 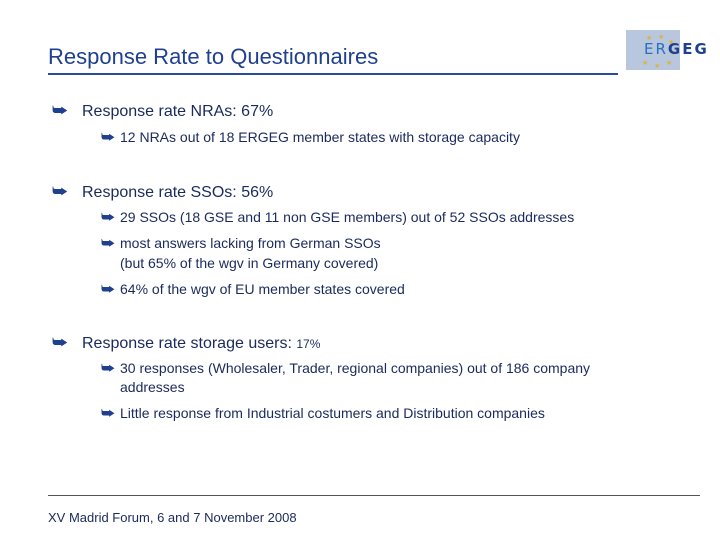 What do you see at coordinates (249, 263) in the screenshot?
I see `sub-bullet-german-ssos-continued: (but 65% of the wgv in Germany covered)` at bounding box center [249, 263].